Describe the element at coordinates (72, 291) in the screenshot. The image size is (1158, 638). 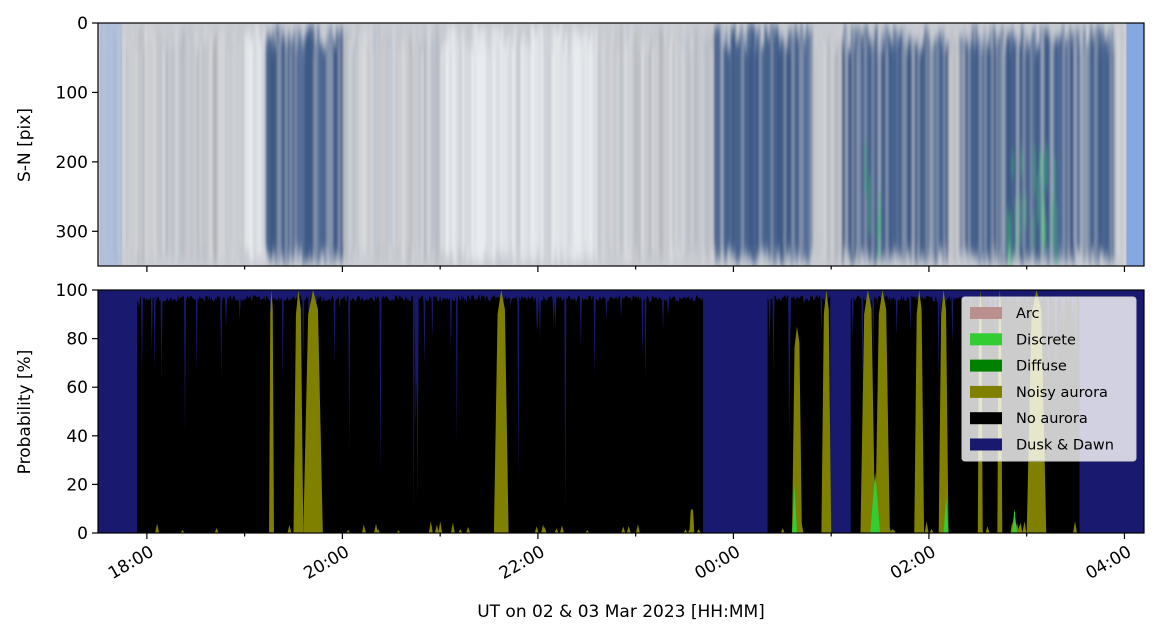
I see `probability-y-tick-label: 100` at that location.